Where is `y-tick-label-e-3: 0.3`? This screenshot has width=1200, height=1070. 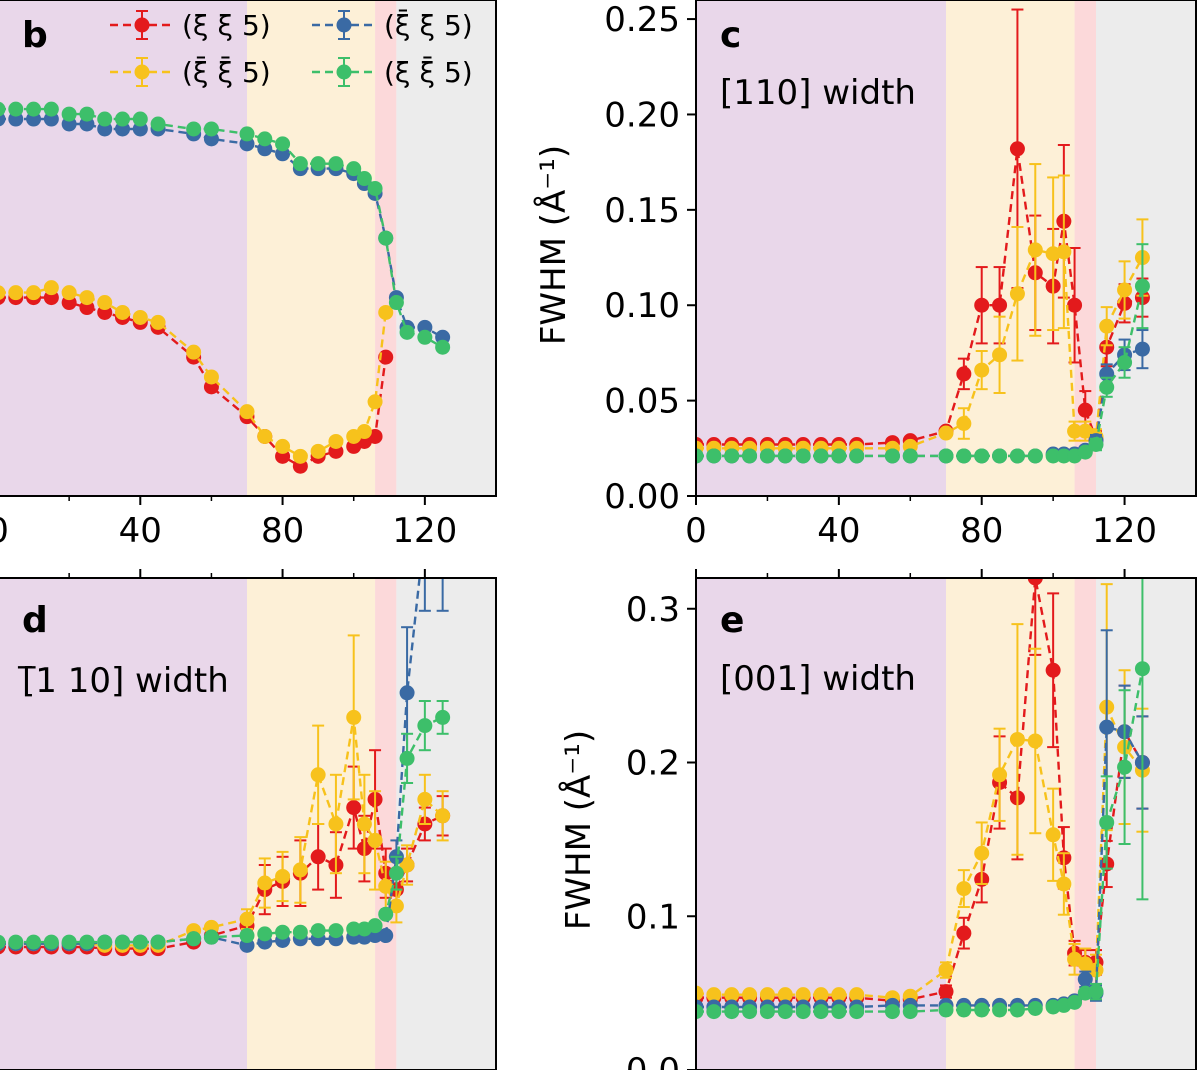 y-tick-label-e-3: 0.3 is located at coordinates (653, 610).